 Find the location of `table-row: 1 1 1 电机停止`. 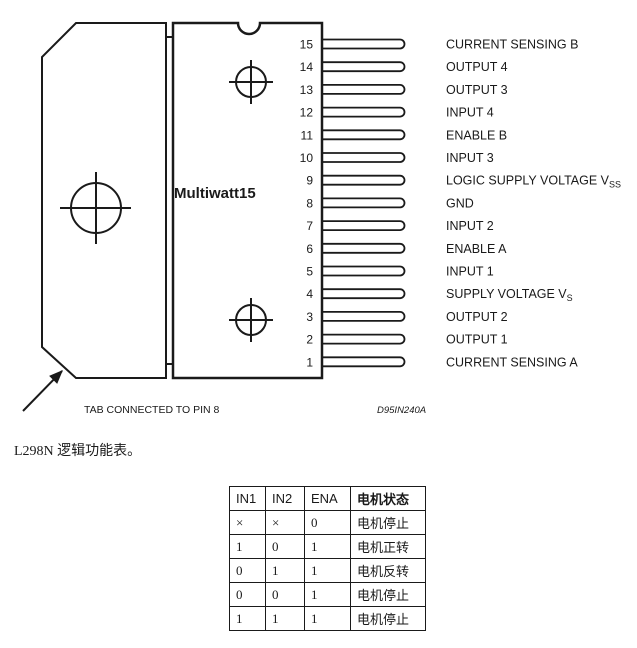

table-row: 1 1 1 电机停止 is located at coordinates (327, 618).